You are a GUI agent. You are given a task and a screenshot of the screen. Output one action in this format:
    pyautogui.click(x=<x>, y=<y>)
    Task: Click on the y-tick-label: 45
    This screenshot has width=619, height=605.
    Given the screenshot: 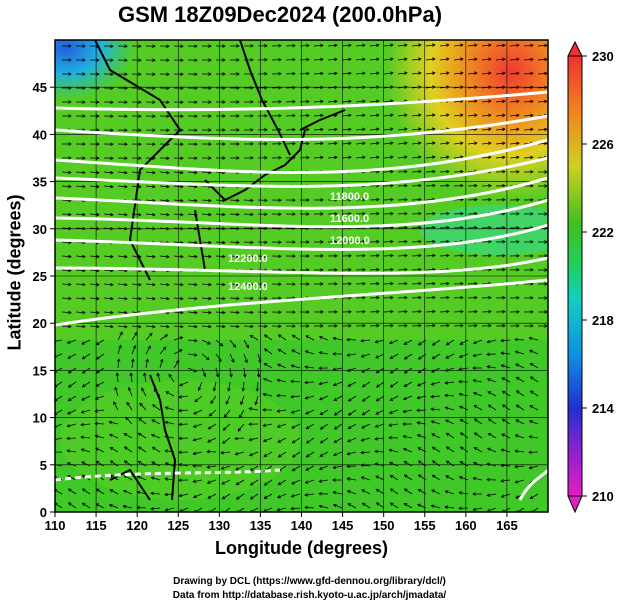 What is the action you would take?
    pyautogui.click(x=40, y=87)
    